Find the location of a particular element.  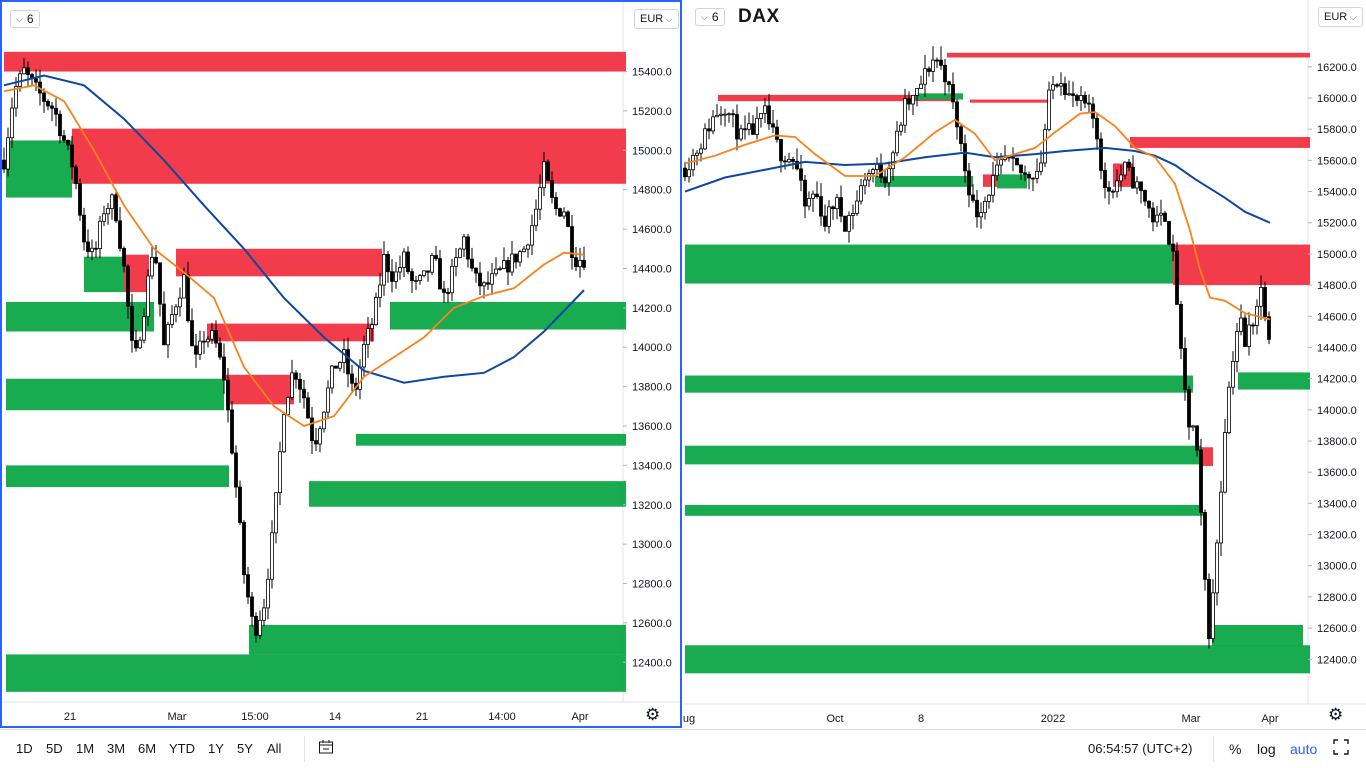

currency-button-right: EUR ⌵ is located at coordinates (1340, 17).